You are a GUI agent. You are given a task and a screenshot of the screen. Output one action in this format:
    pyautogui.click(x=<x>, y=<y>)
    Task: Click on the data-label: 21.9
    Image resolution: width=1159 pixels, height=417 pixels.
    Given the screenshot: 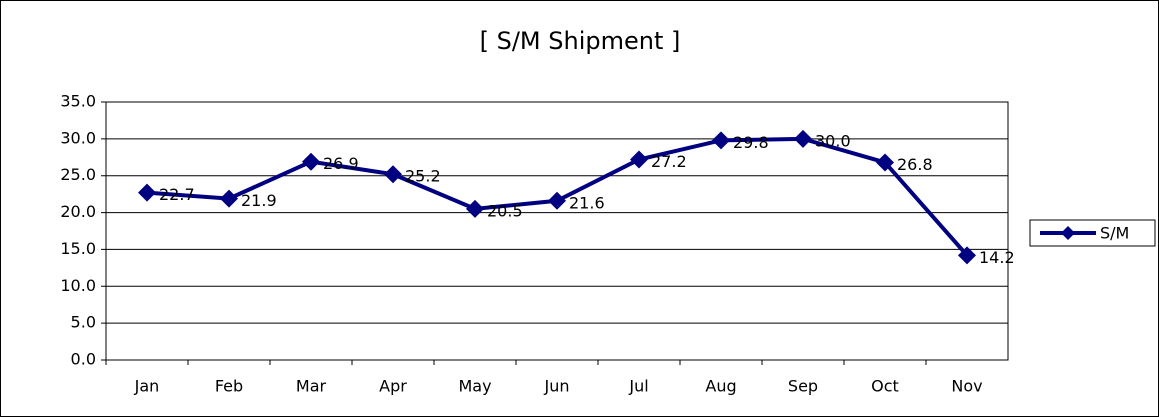 What is the action you would take?
    pyautogui.click(x=259, y=200)
    